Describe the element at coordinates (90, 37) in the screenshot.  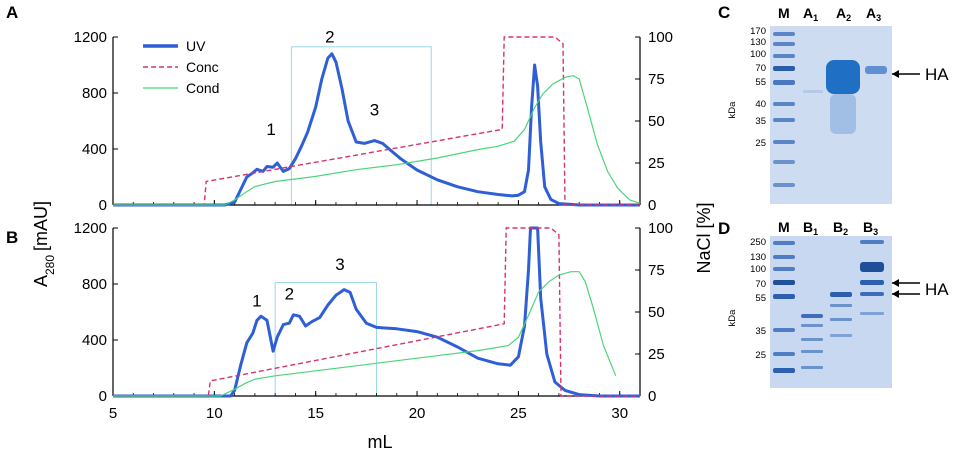
I see `y-tick-label: 1200` at that location.